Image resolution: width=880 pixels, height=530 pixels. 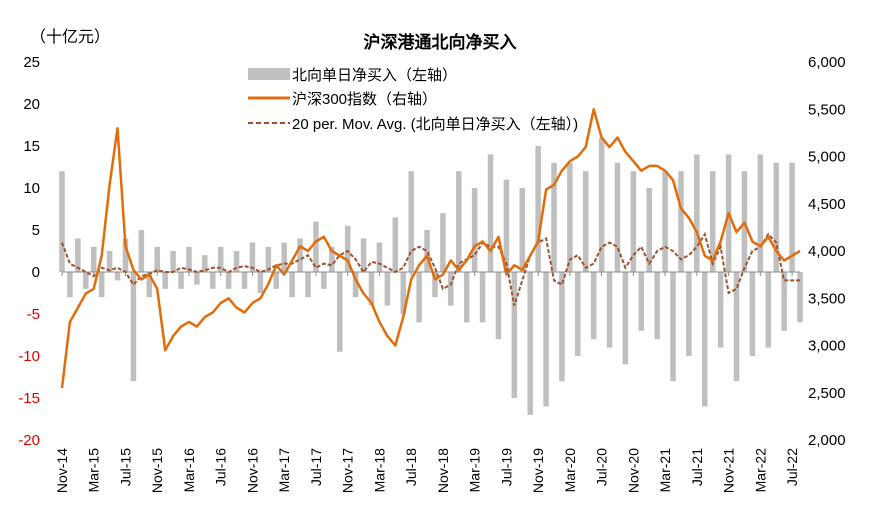 What do you see at coordinates (33, 314) in the screenshot?
I see `left-tick-label: -5` at bounding box center [33, 314].